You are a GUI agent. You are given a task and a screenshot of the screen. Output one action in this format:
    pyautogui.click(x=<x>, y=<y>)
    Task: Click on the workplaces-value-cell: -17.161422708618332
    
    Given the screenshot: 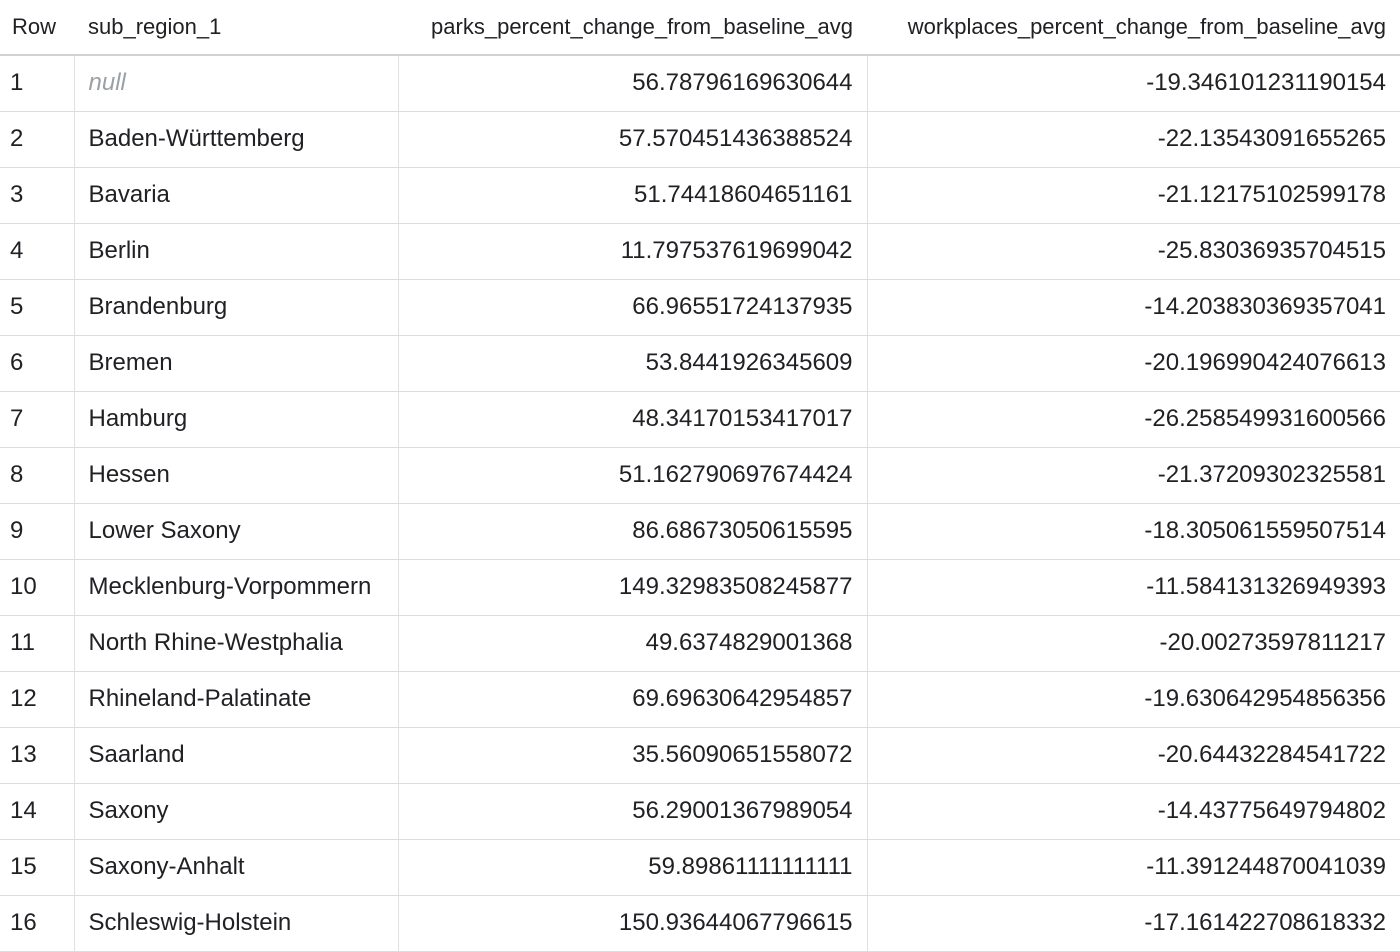 What is the action you would take?
    pyautogui.click(x=1133, y=923)
    